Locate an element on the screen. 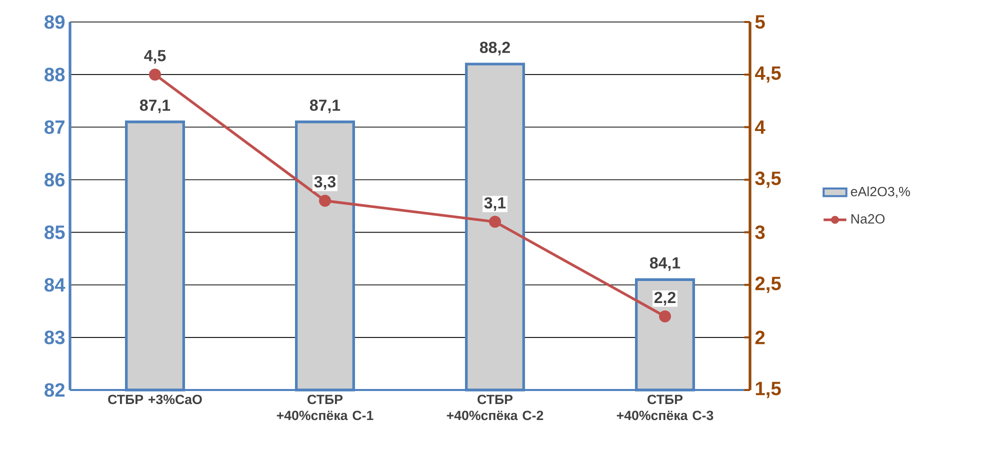 This screenshot has height=458, width=990. y2-tick-label: 3 is located at coordinates (760, 232).